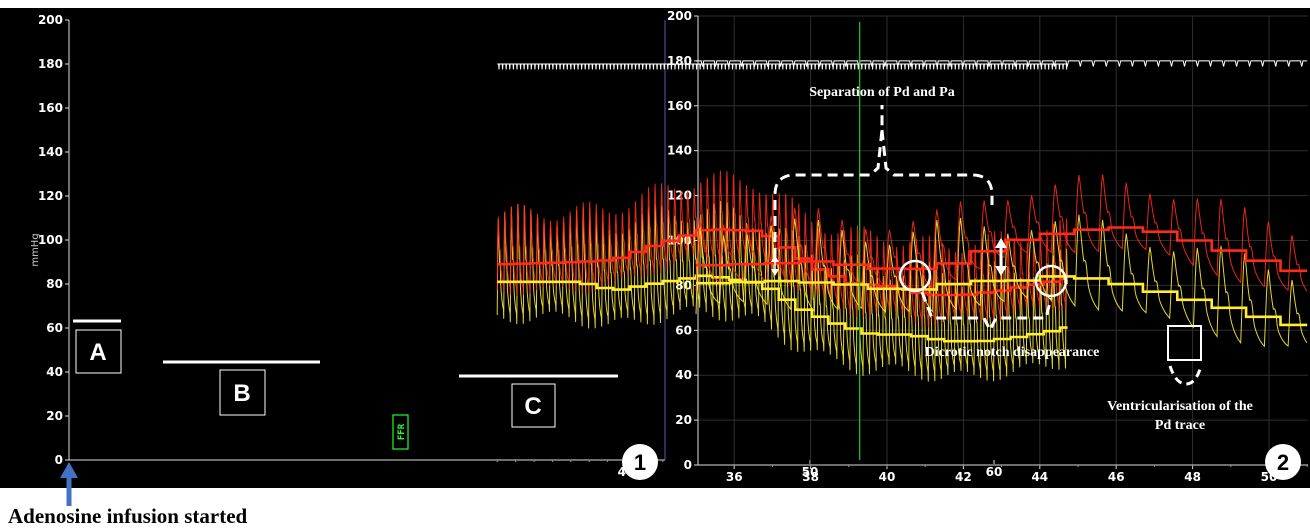 This screenshot has width=1310, height=532. What do you see at coordinates (35, 249) in the screenshot?
I see `panel1-y-unit: mmHg` at bounding box center [35, 249].